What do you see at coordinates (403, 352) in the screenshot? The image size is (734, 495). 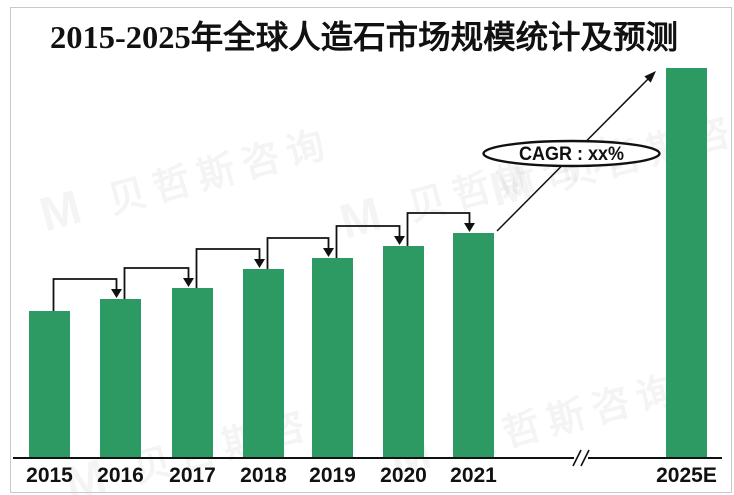 I see `bar-2020` at bounding box center [403, 352].